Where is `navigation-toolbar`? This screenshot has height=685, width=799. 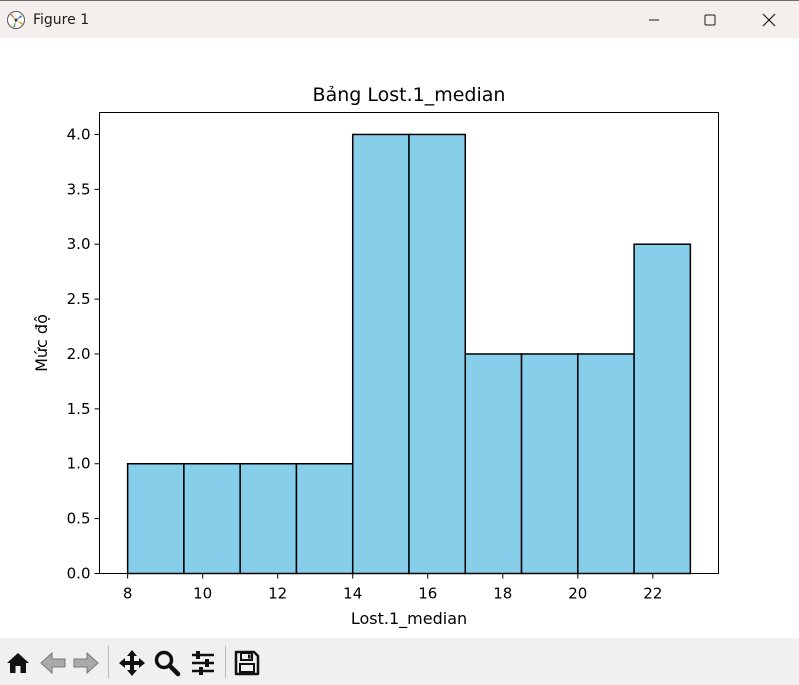
navigation-toolbar is located at coordinates (399, 661).